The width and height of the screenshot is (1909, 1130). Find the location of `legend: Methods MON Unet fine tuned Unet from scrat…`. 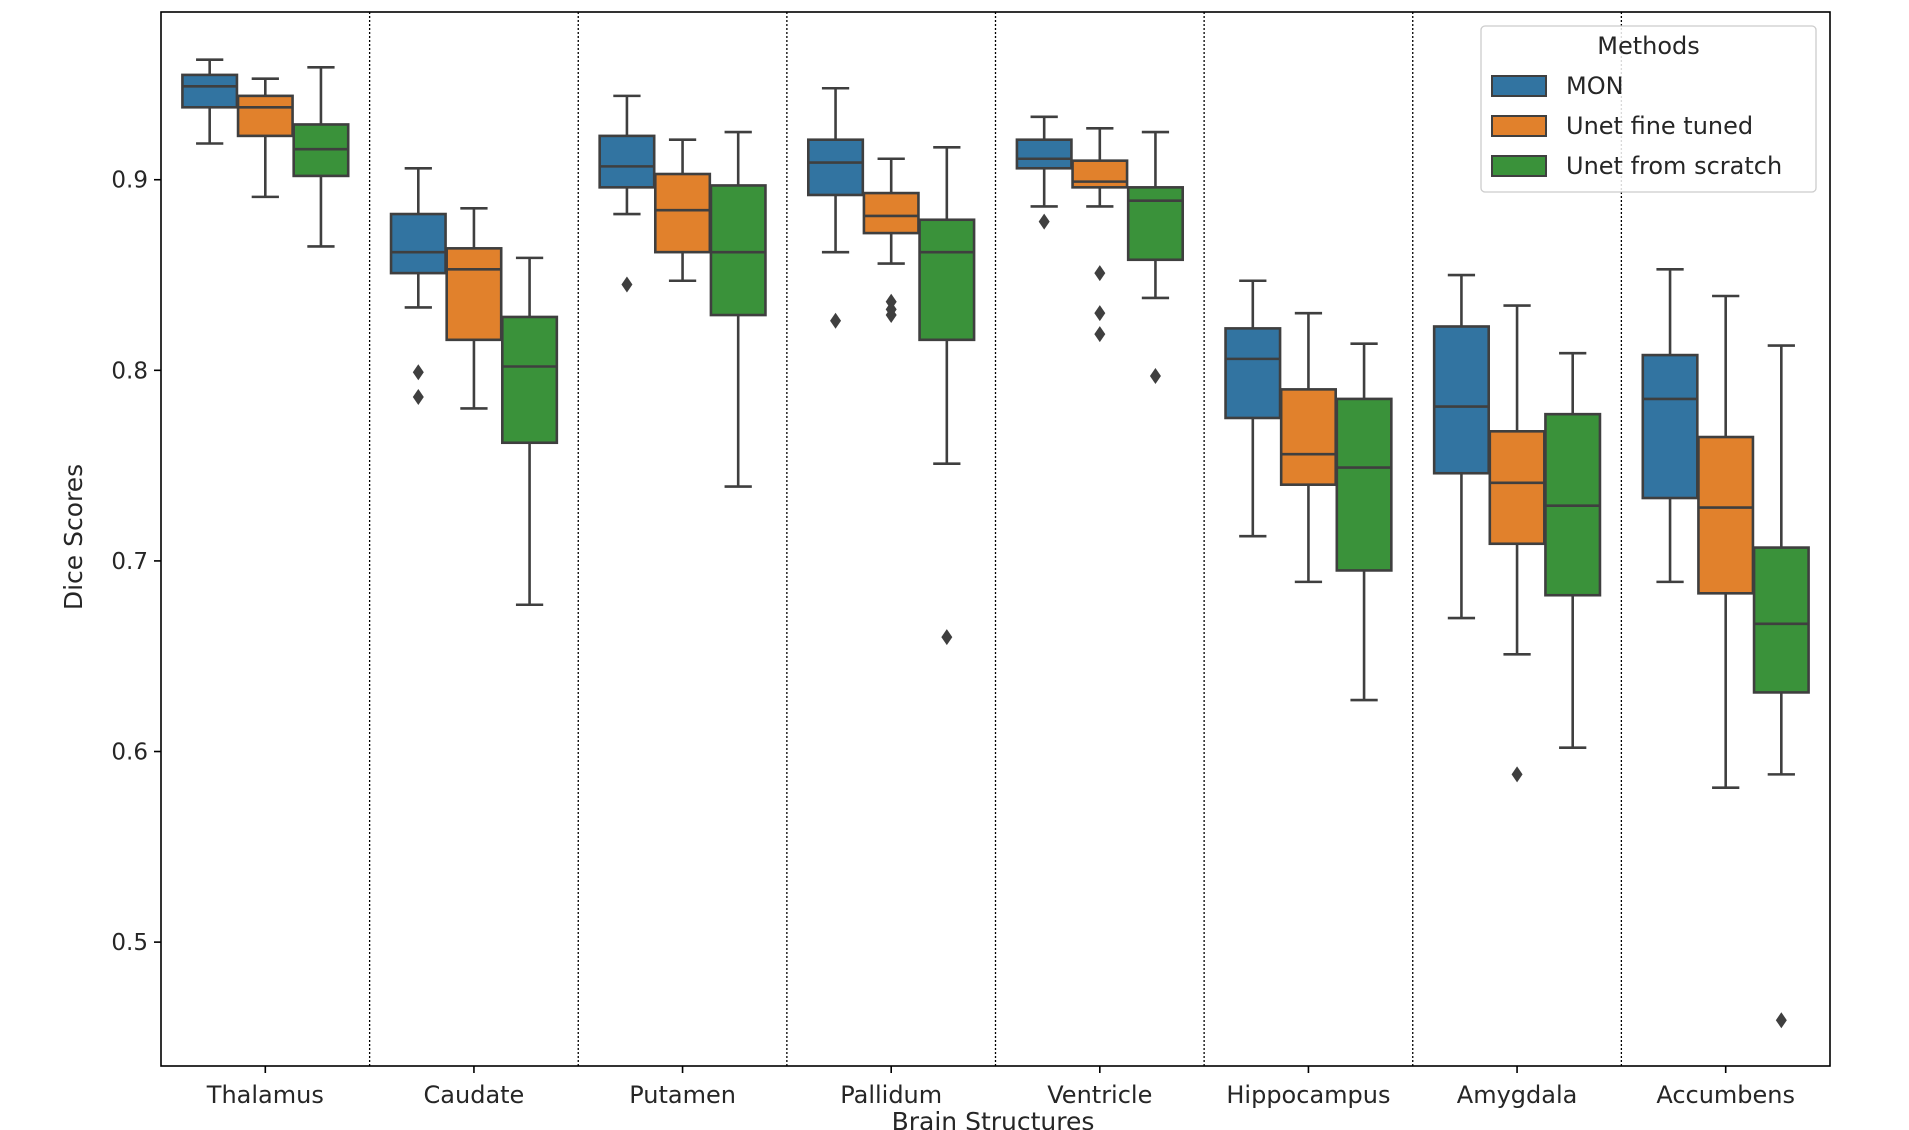

legend: Methods MON Unet fine tuned Unet from scrat… is located at coordinates (1648, 109).